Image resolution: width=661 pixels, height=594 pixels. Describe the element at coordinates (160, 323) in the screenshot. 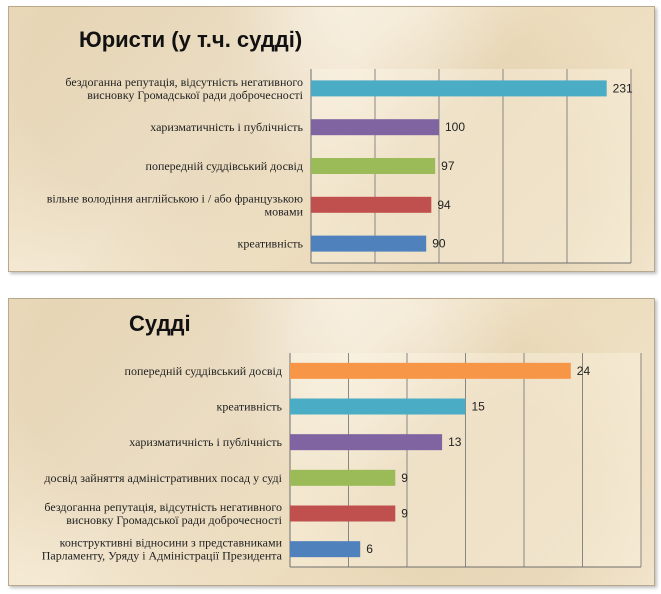

I see `chart-title: Судді` at that location.